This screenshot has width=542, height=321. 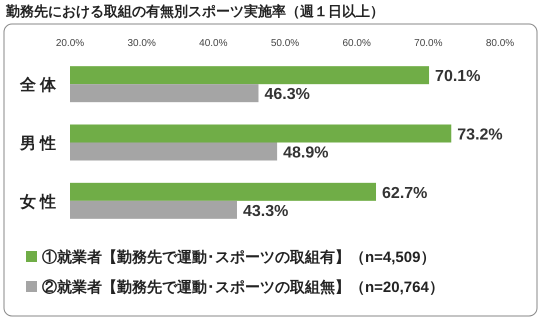 What do you see at coordinates (405, 193) in the screenshot?
I see `data-label: 62.7%` at bounding box center [405, 193].